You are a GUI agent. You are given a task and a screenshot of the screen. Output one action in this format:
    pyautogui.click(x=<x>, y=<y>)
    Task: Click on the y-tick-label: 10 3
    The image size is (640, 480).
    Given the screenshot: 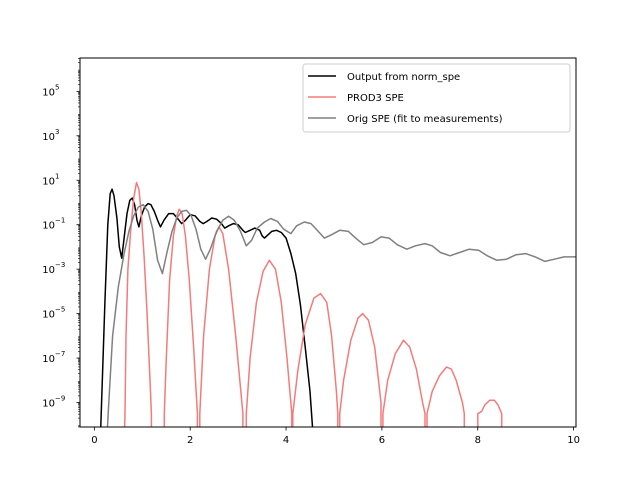 What is the action you would take?
    pyautogui.click(x=50, y=135)
    